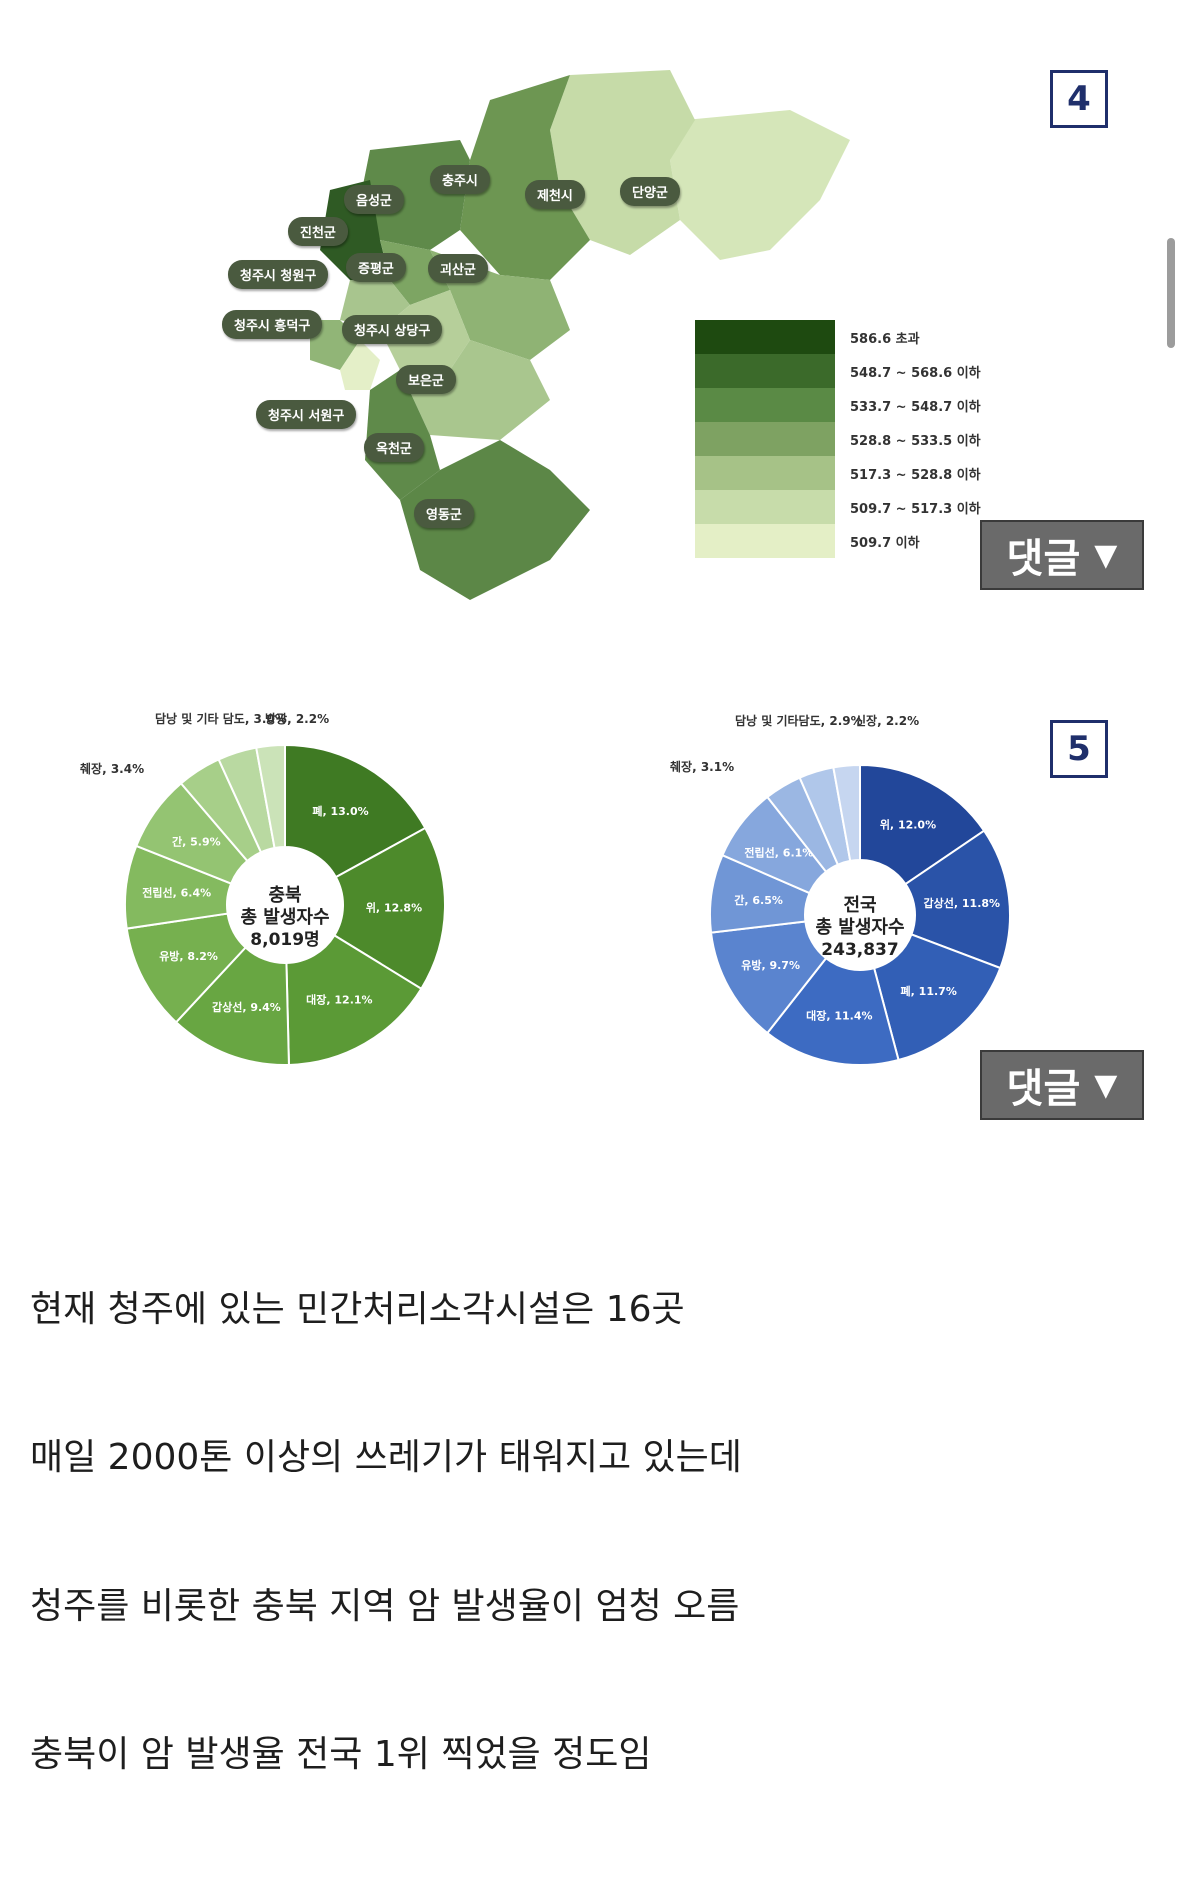 This screenshot has height=1903, width=1179. Describe the element at coordinates (525, 177) in the screenshot. I see `region-chungju` at that location.